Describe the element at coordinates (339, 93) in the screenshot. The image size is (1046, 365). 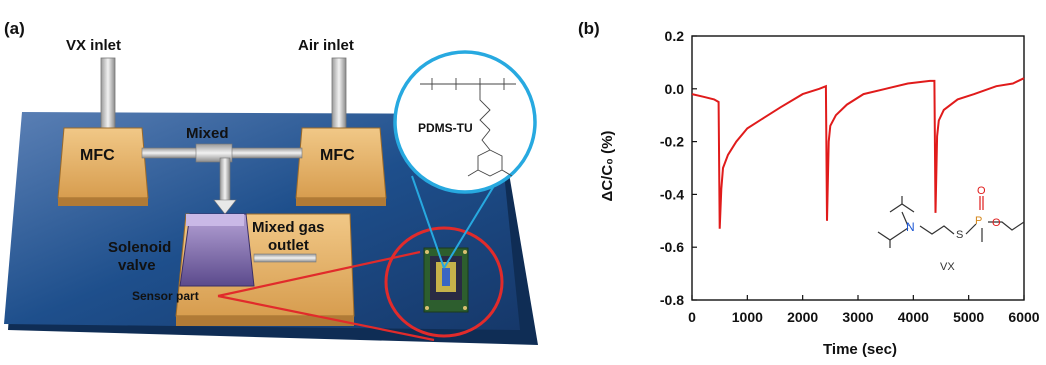
I see `air-inlet-pipe` at that location.